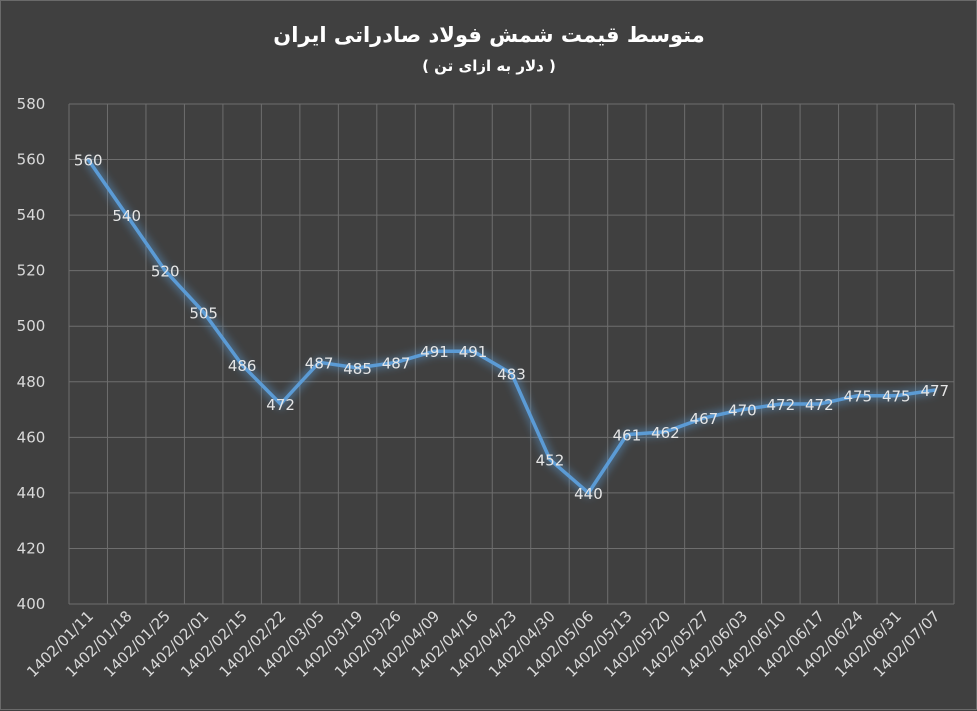 This screenshot has width=977, height=711. What do you see at coordinates (31, 326) in the screenshot?
I see `y-tick-label: 500` at bounding box center [31, 326].